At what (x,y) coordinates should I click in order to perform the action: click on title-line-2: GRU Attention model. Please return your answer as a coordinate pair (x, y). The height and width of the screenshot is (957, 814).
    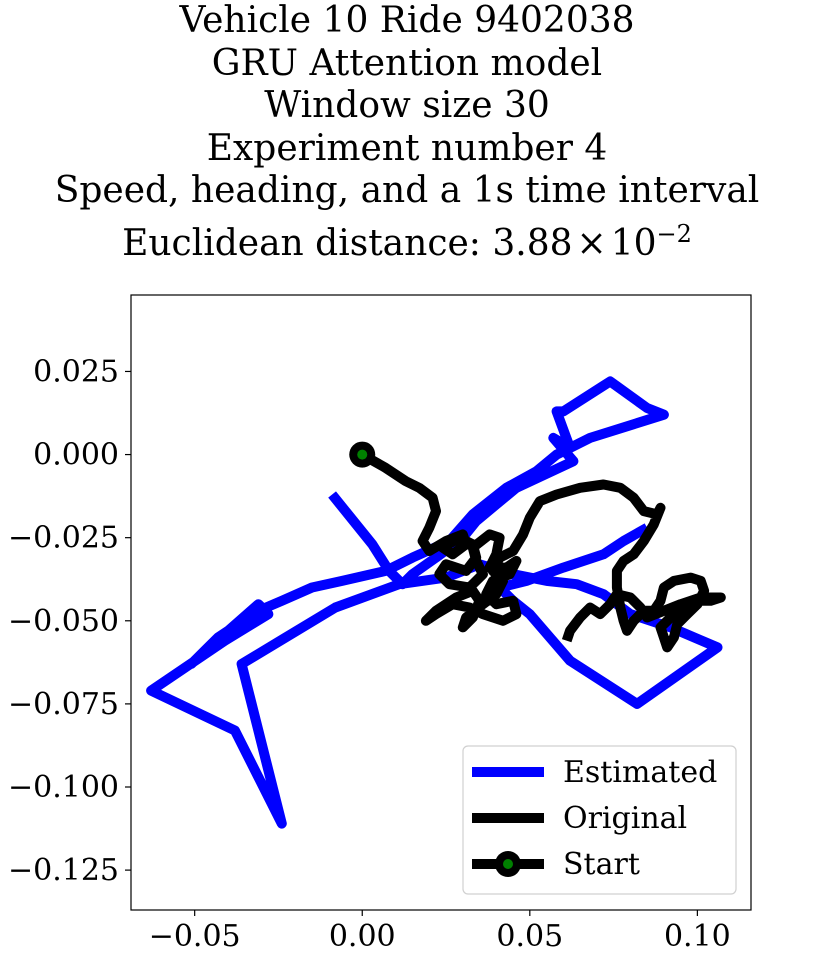
    Looking at the image, I should click on (407, 63).